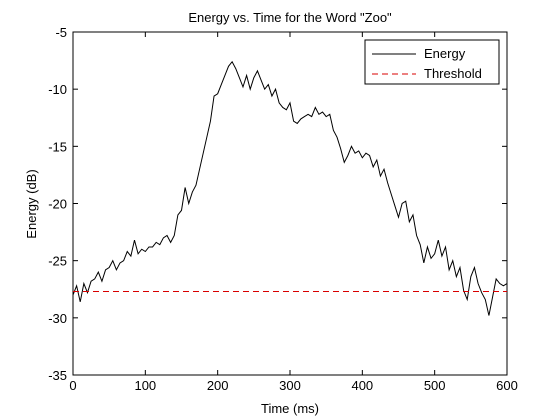  Describe the element at coordinates (57, 375) in the screenshot. I see `y-tick-label: -35` at that location.